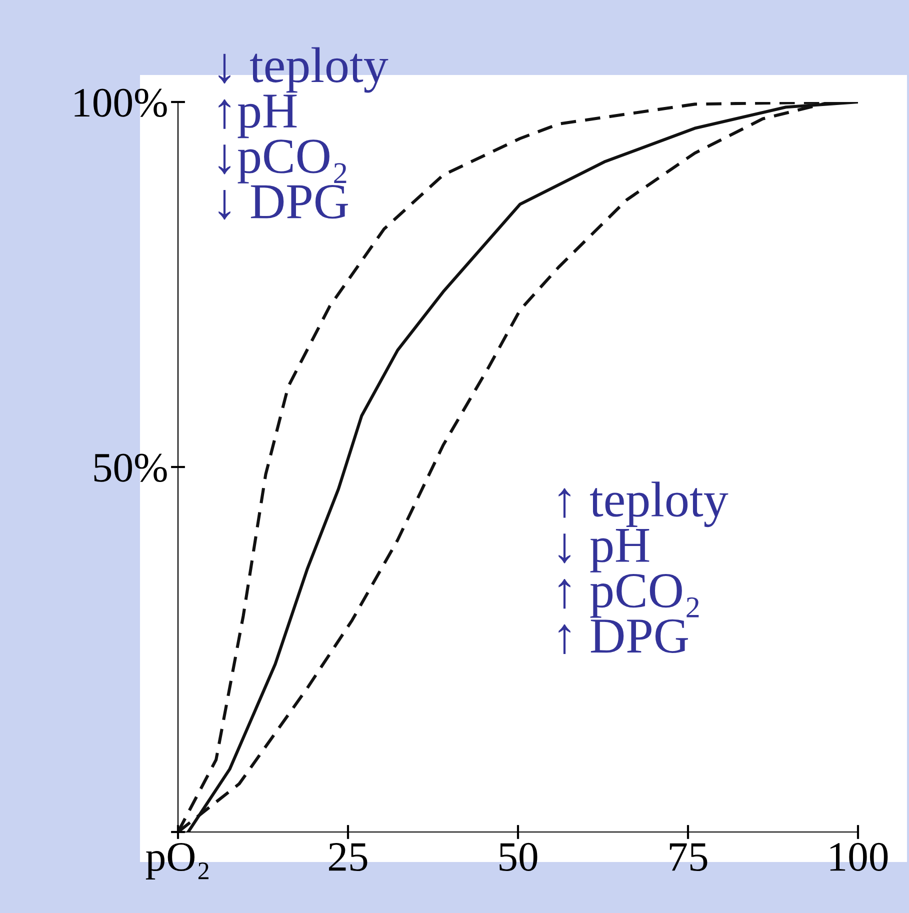 The height and width of the screenshot is (913, 909). I want to click on x-tick-label: 50, so click(519, 857).